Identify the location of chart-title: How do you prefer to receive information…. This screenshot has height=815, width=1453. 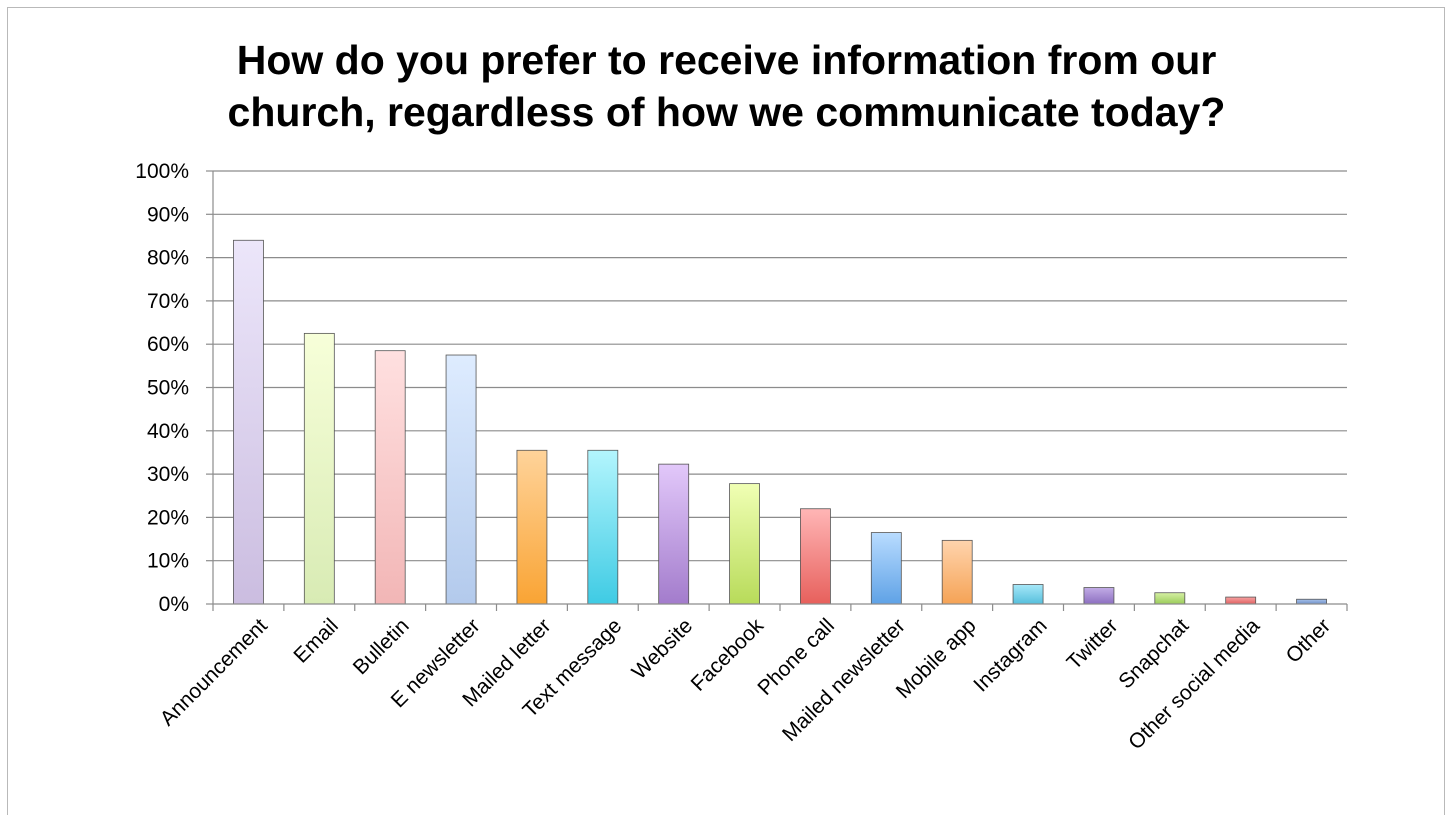
(726, 86).